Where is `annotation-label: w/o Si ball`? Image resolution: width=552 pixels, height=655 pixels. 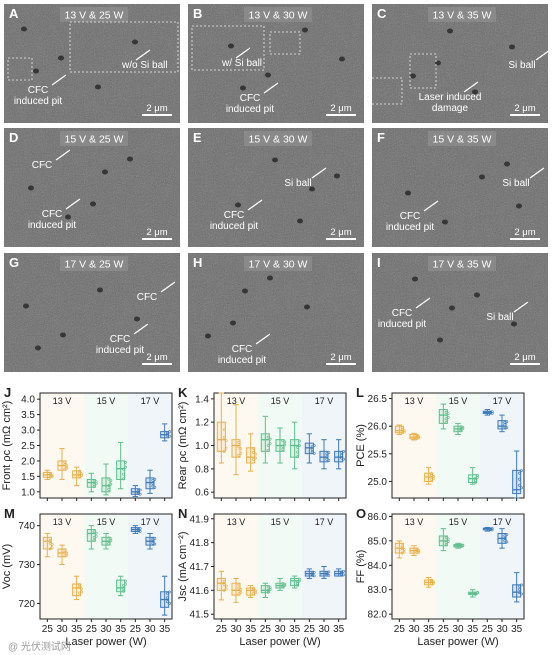 annotation-label: w/o Si ball is located at coordinates (144, 65).